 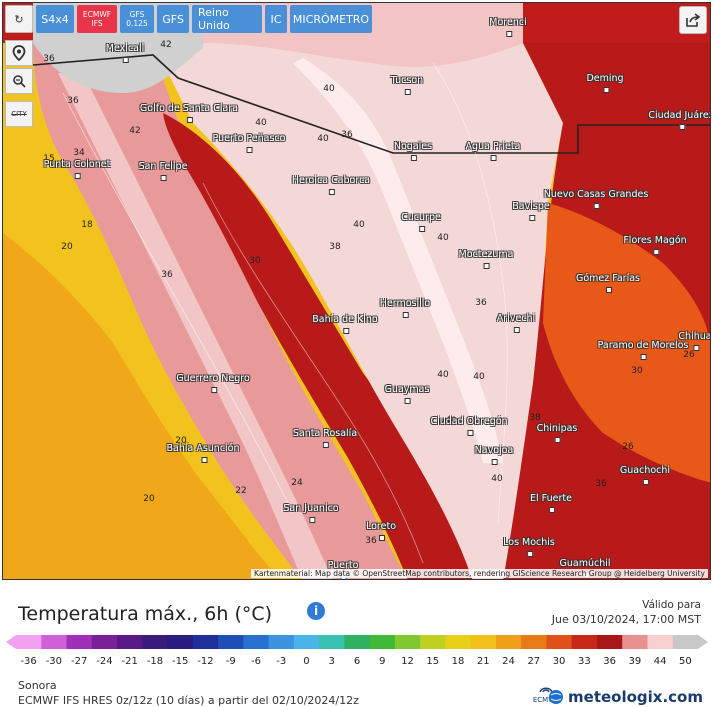 I want to click on city-label: Hermosillo, so click(x=405, y=308).